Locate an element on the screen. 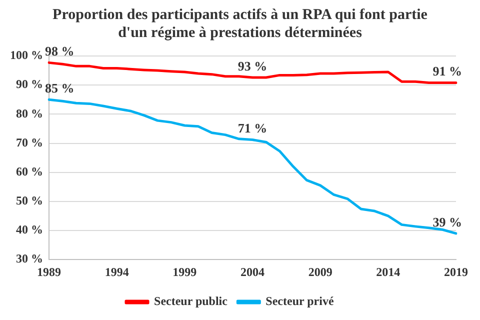 Image resolution: width=480 pixels, height=320 pixels. chart-title: Proportion des participants actifs à un RPA qui font partie d'un régime à prestations déterminées is located at coordinates (240, 24).